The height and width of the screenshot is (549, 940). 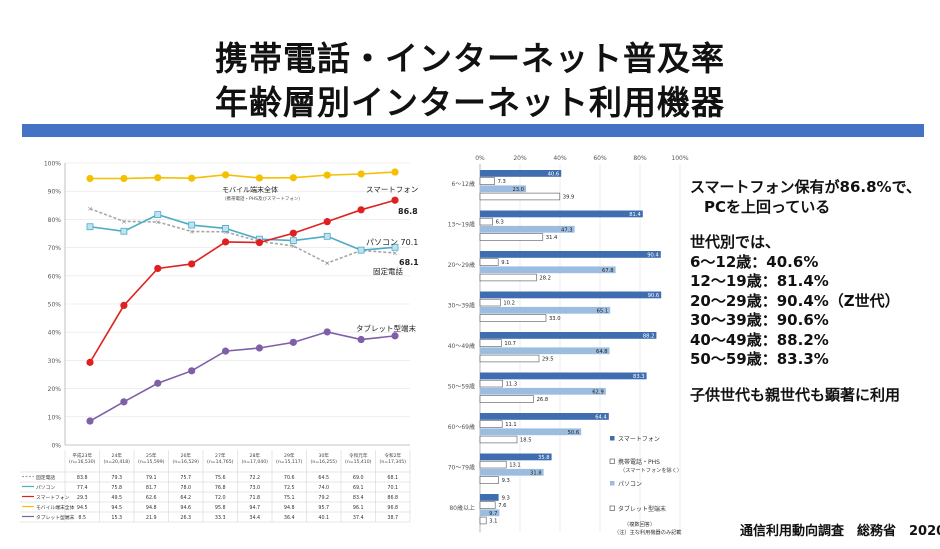 I want to click on annotation-label: パソコン 70.1, so click(x=392, y=242).